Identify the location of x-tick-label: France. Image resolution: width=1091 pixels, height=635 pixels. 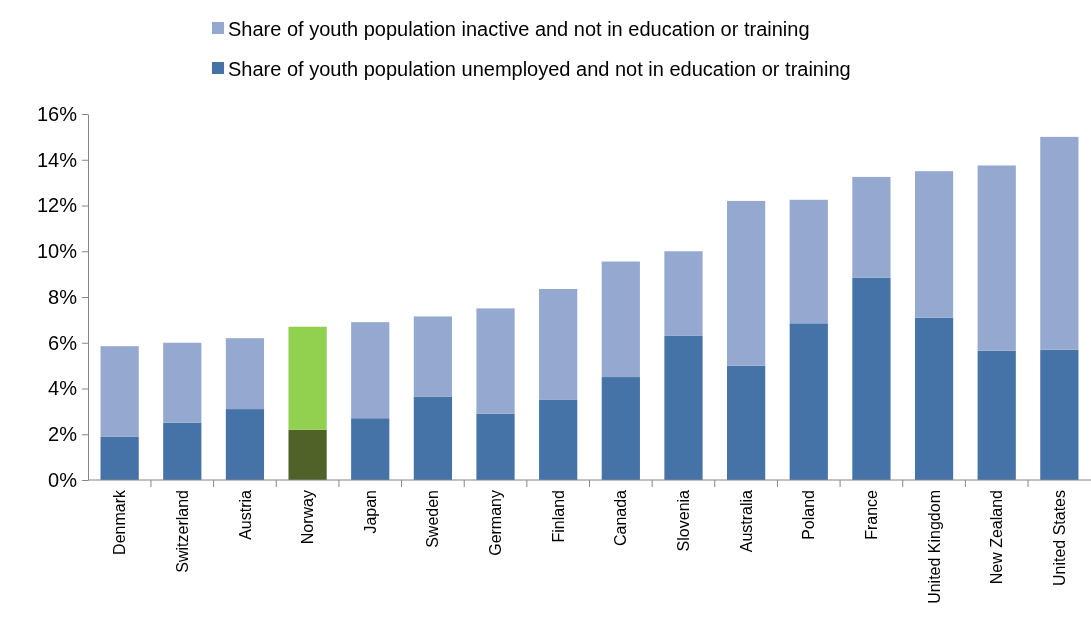
(872, 514).